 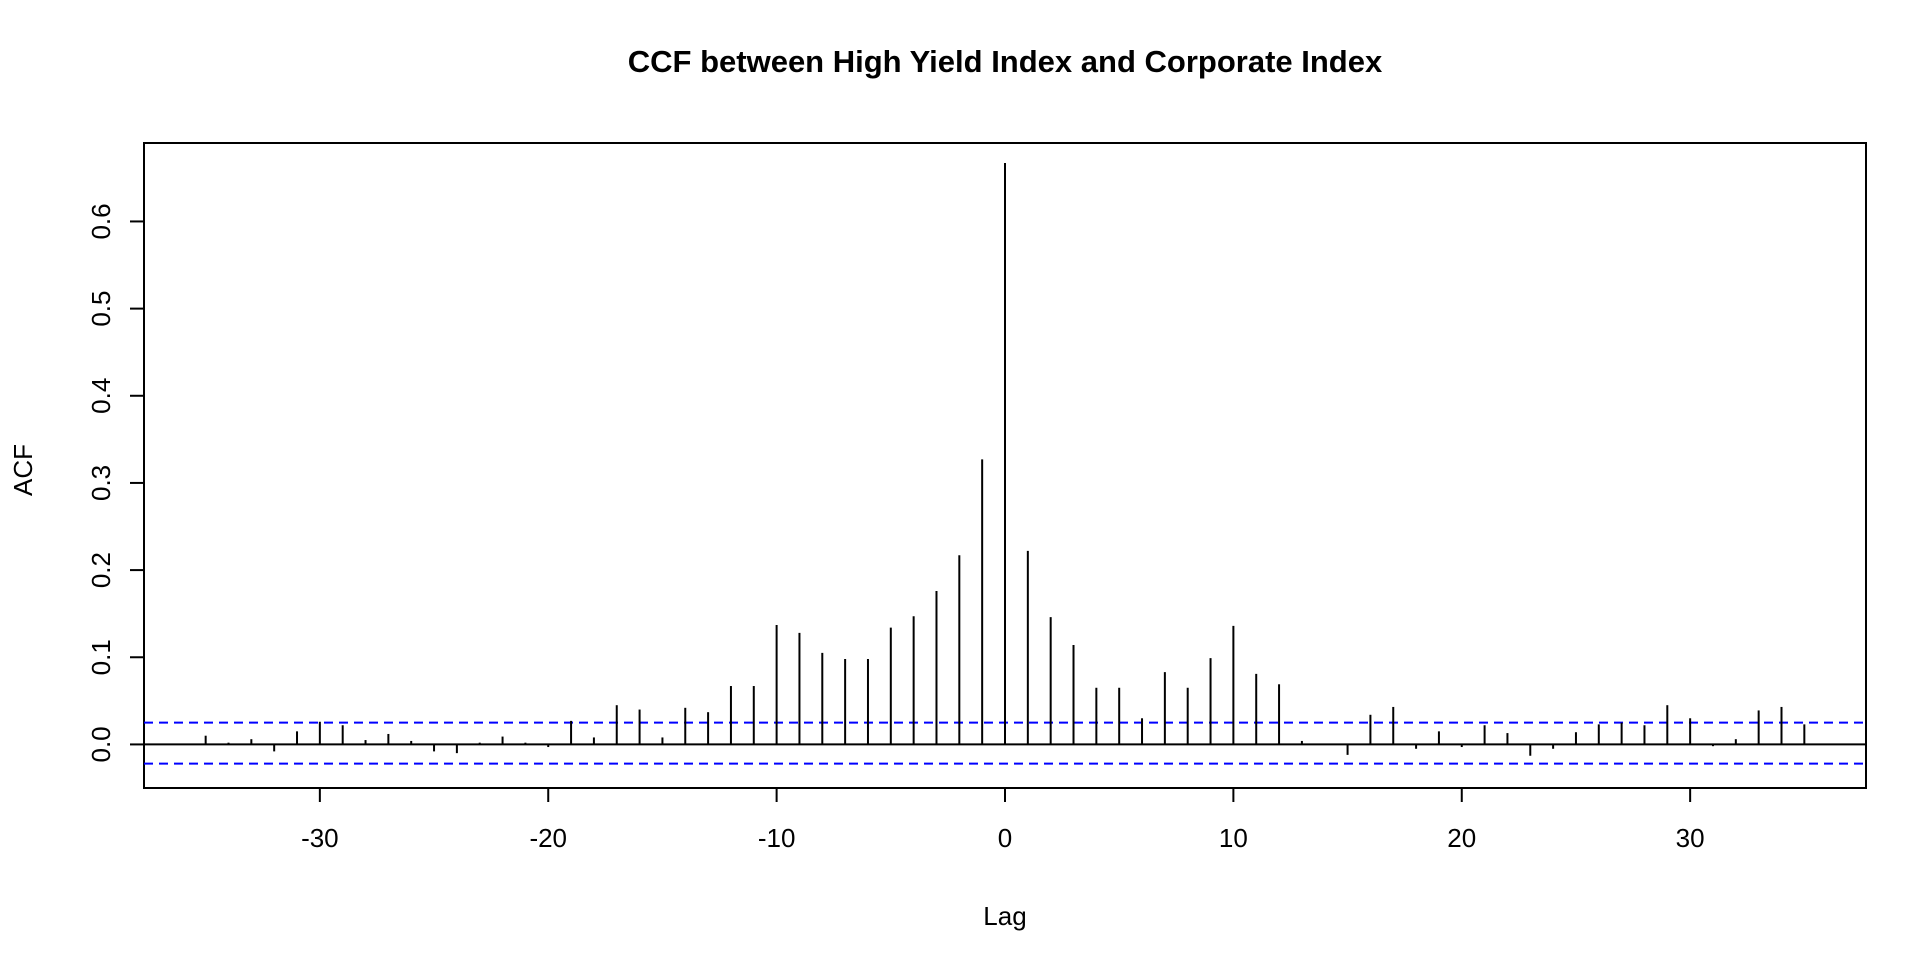 I want to click on y-tick-label: 0.5, so click(x=101, y=309).